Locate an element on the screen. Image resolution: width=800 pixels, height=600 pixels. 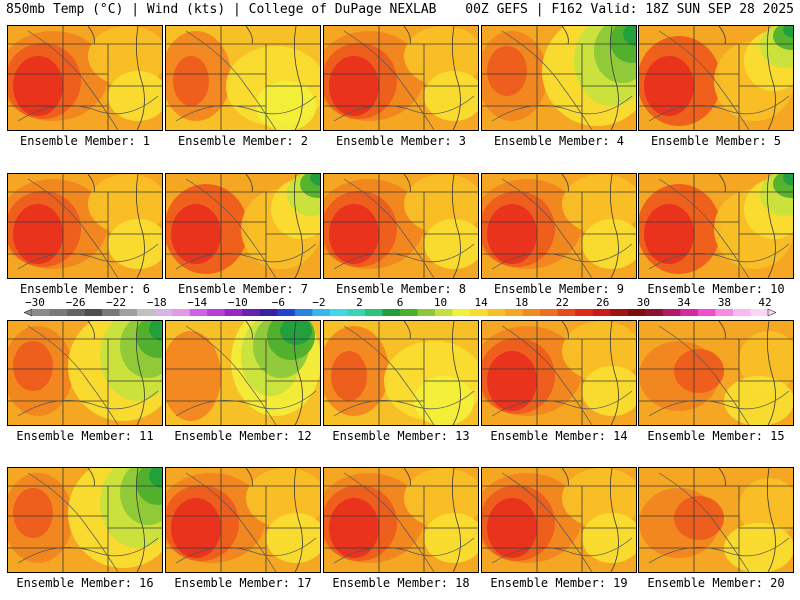
colorbar-tick-label: −14 is located at coordinates (197, 302).